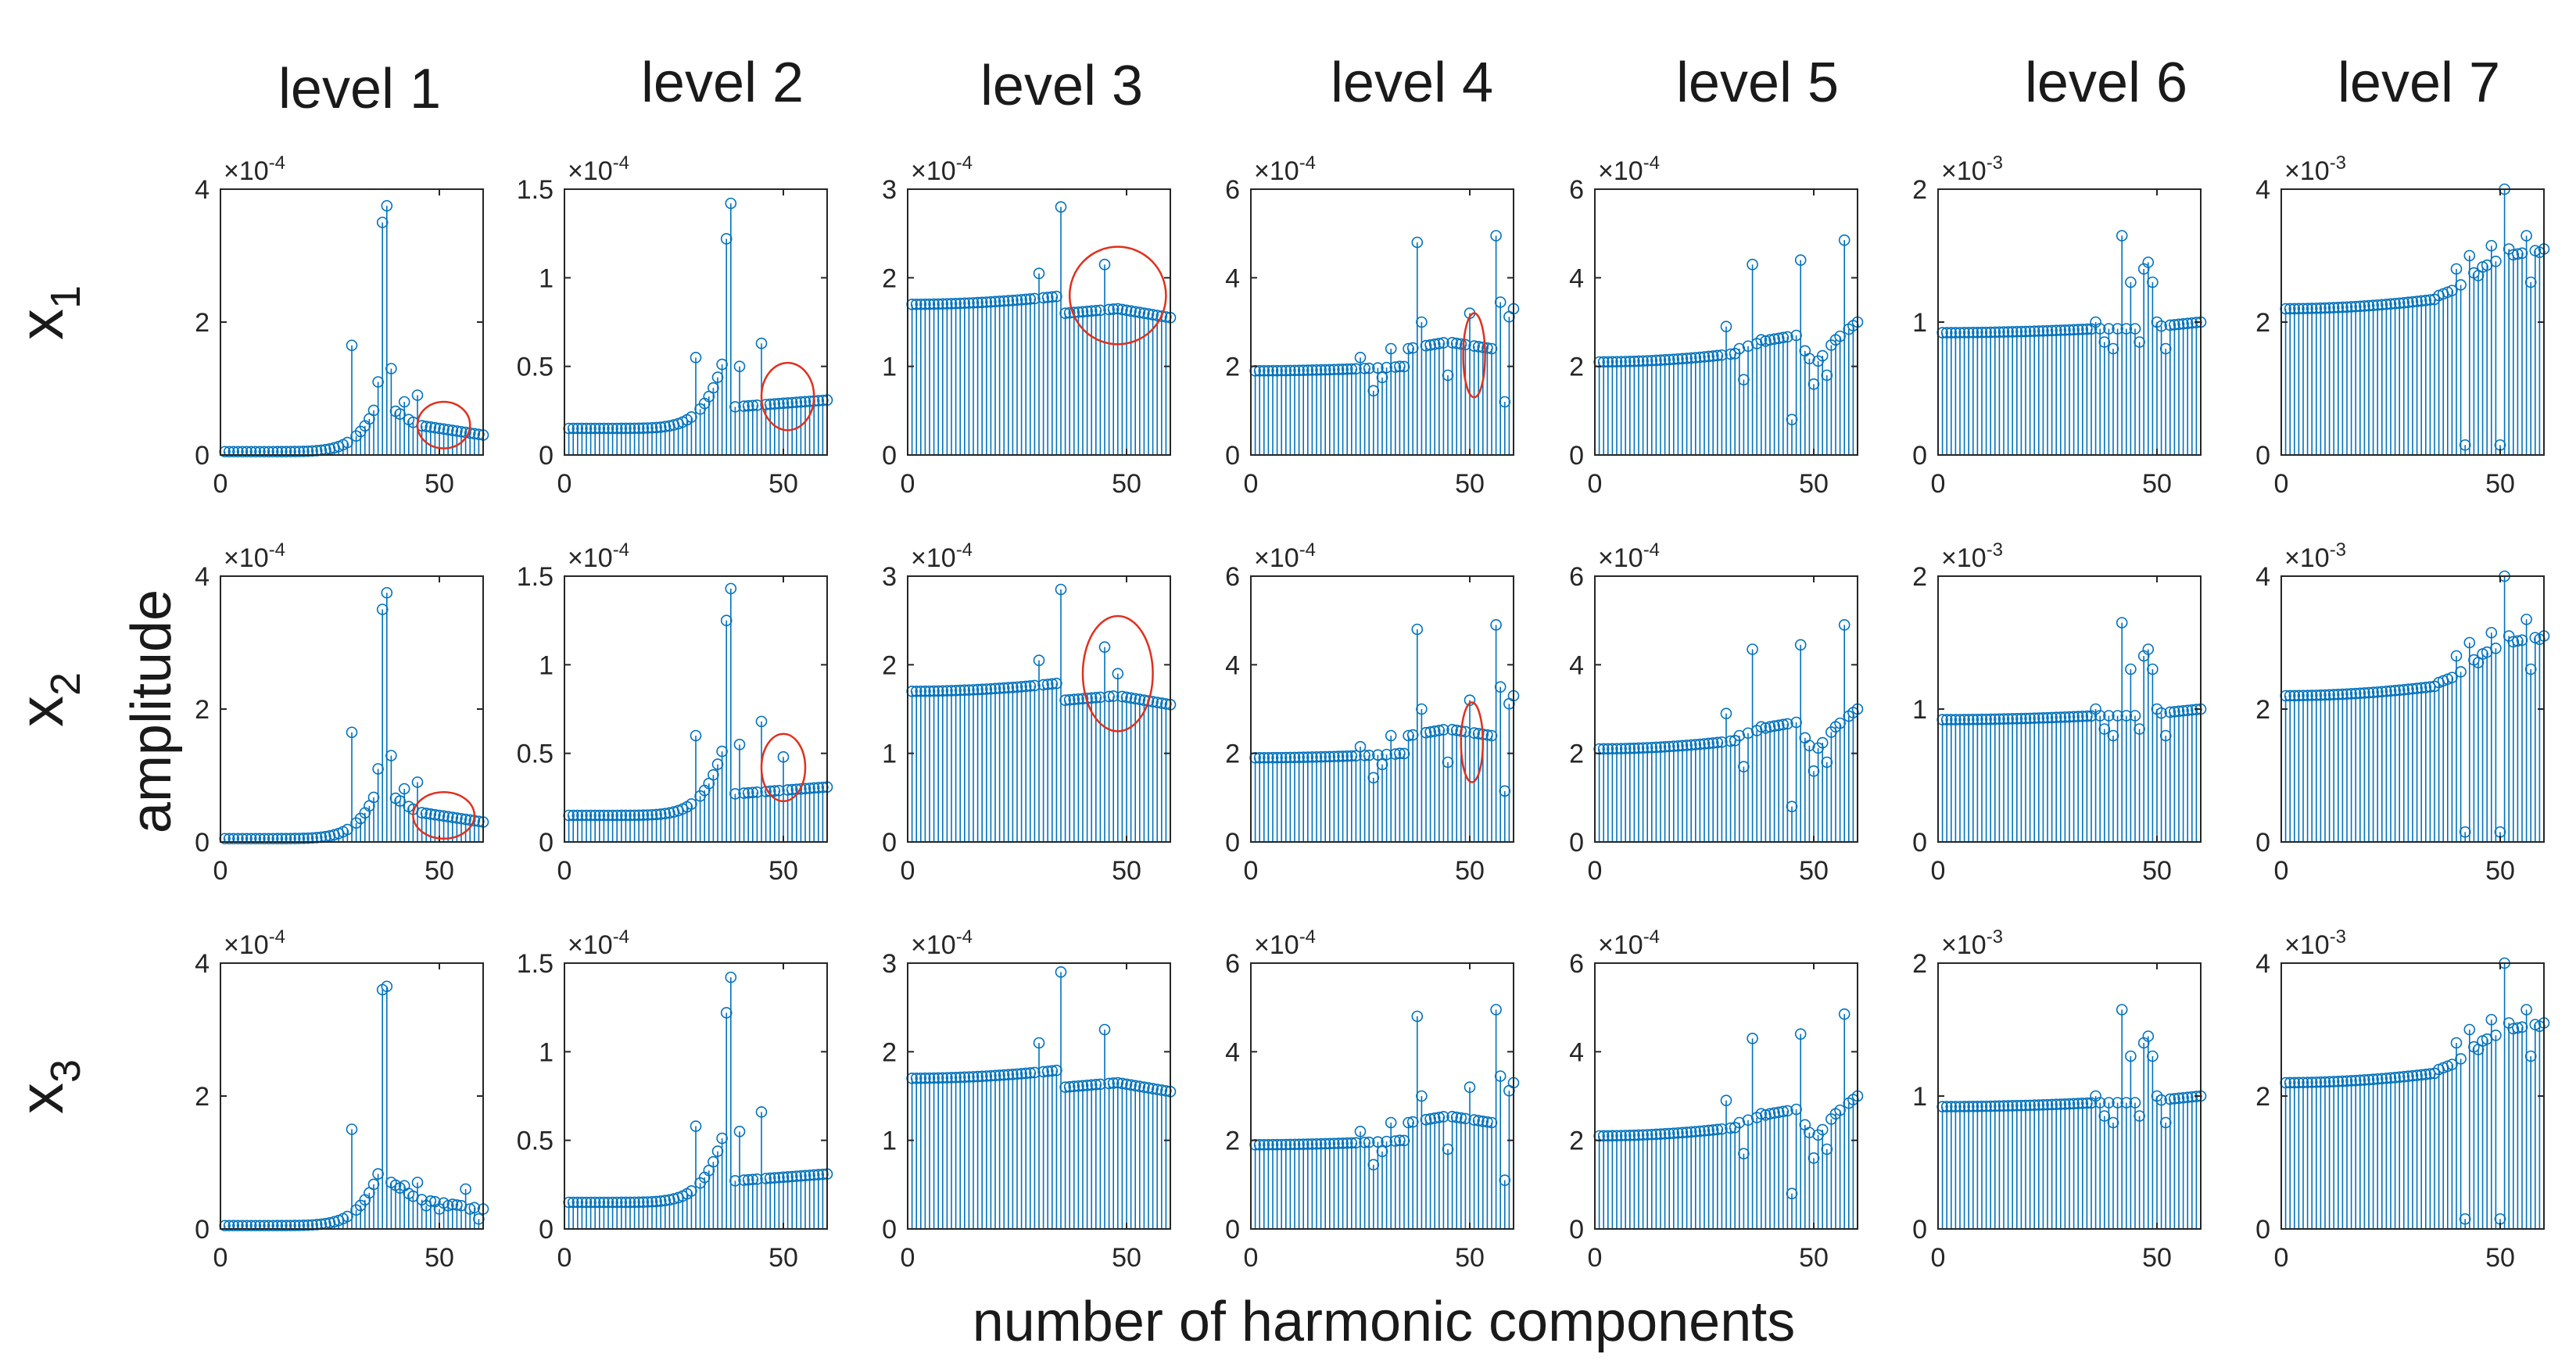 This screenshot has height=1372, width=2576. I want to click on subplot-r3c7: 0 2 4 0 50 ×10-3, so click(2402, 1100).